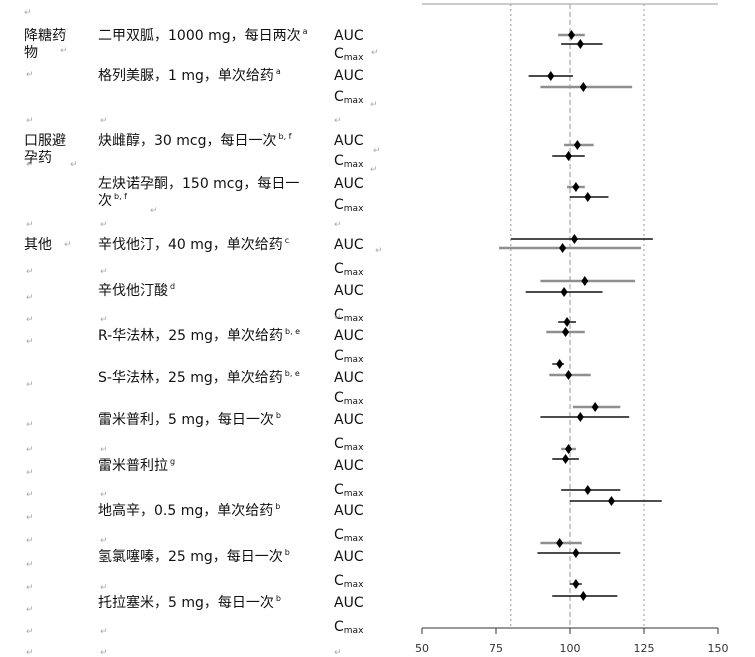  What do you see at coordinates (190, 557) in the screenshot?
I see `drug-name: 氢氯噻嗪，25 mg，每日一次` at bounding box center [190, 557].